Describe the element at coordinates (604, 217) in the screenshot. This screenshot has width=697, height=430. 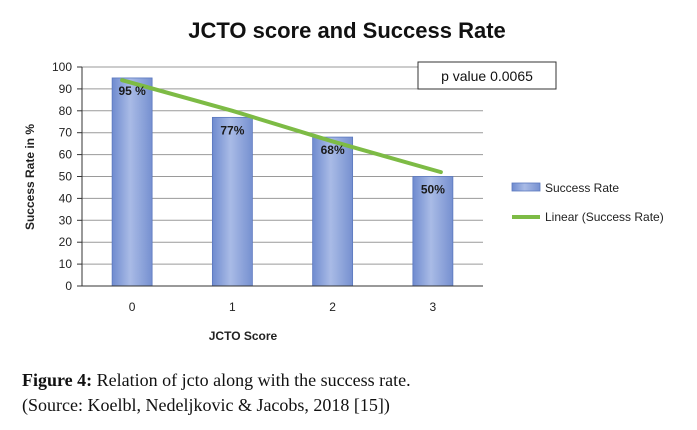
I see `legend-entry-linear: Linear (Success Rate)` at that location.